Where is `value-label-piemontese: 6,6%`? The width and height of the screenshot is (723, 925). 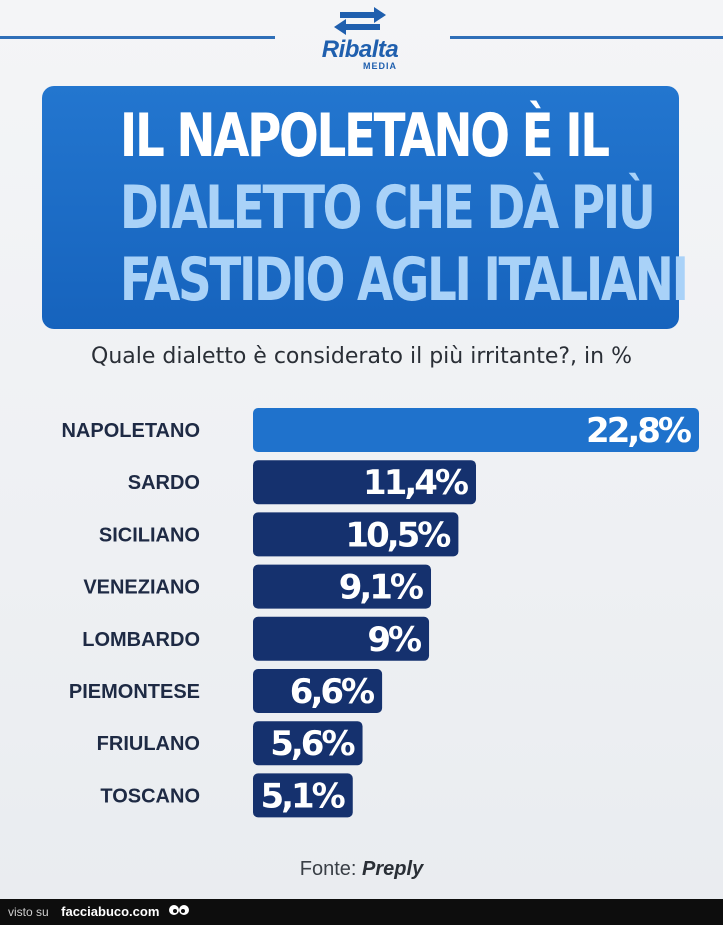
value-label-piemontese: 6,6% is located at coordinates (332, 692).